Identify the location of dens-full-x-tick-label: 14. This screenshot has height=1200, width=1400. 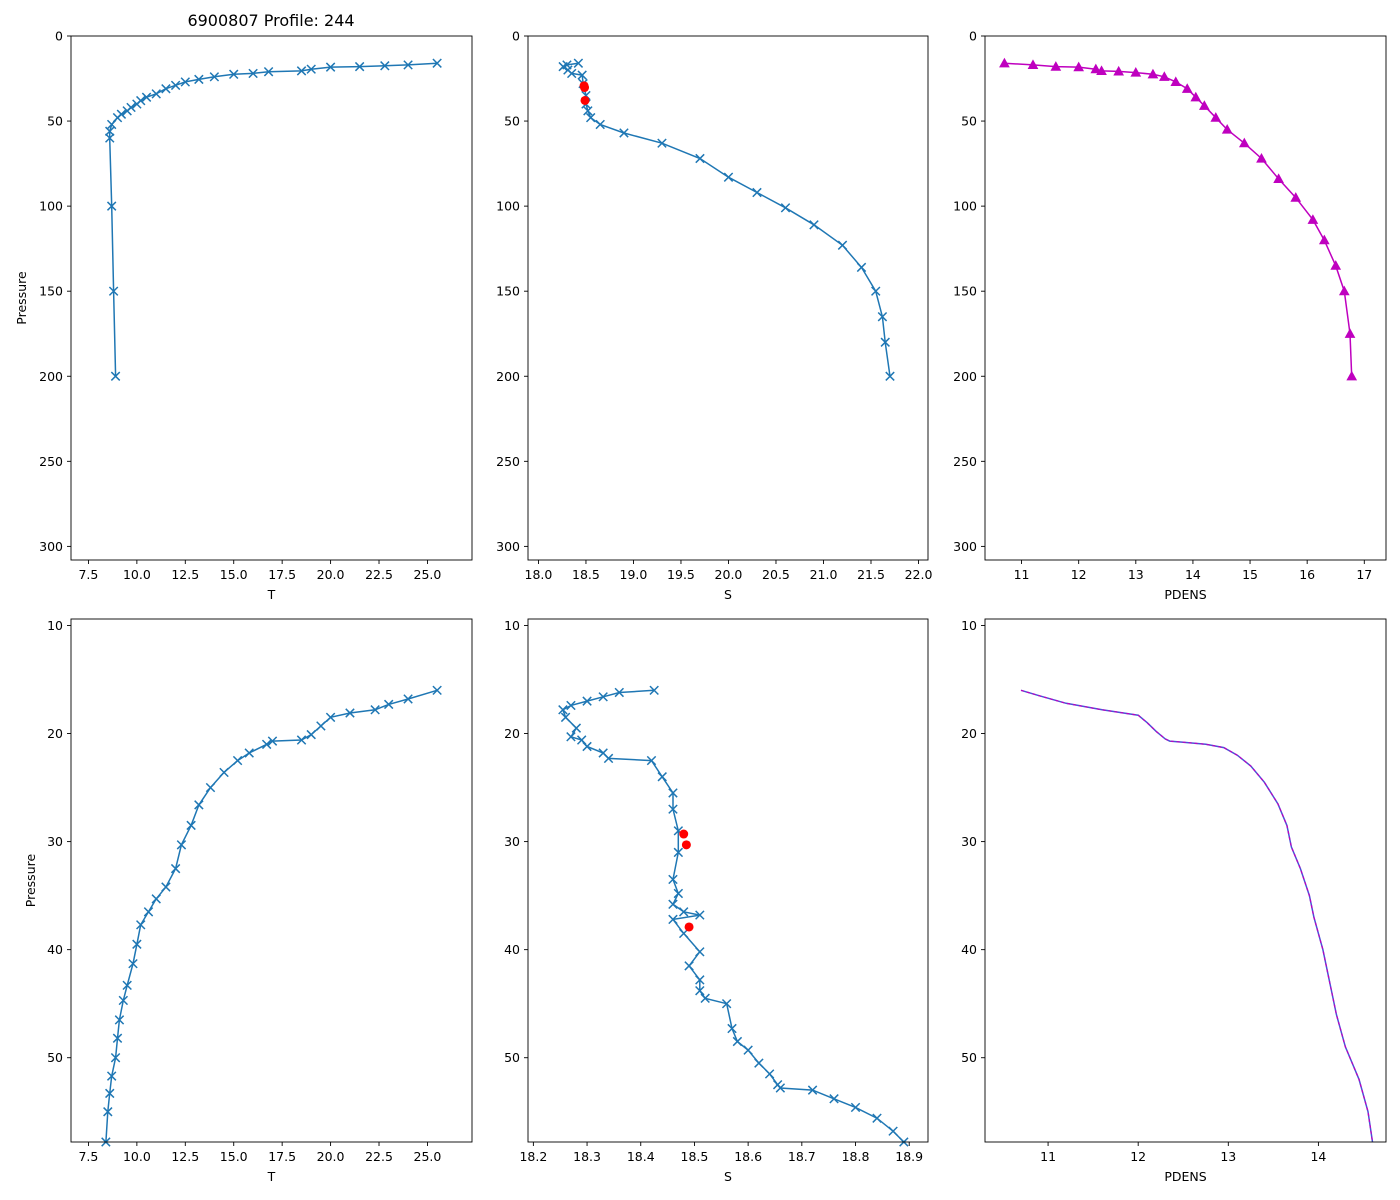
(1193, 574).